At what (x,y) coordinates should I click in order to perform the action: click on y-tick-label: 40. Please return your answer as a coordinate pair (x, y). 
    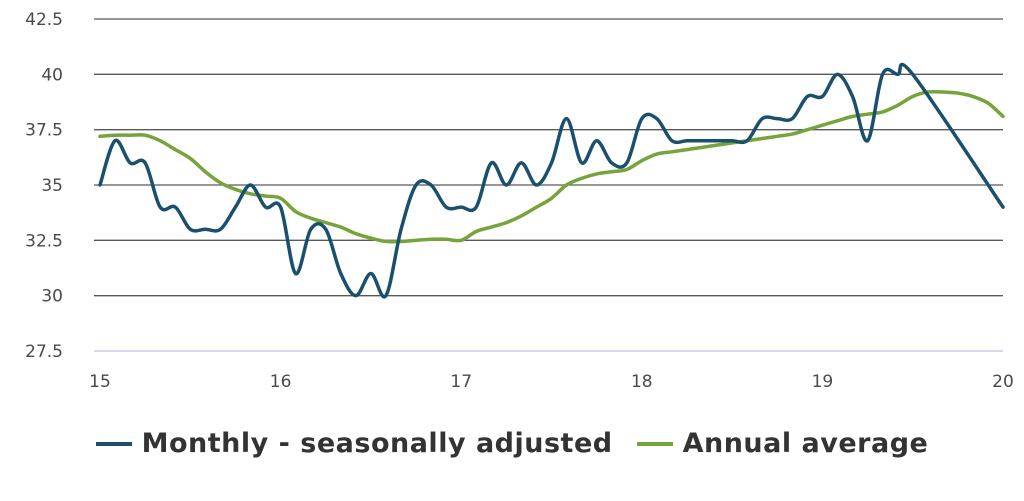
    Looking at the image, I should click on (52, 75).